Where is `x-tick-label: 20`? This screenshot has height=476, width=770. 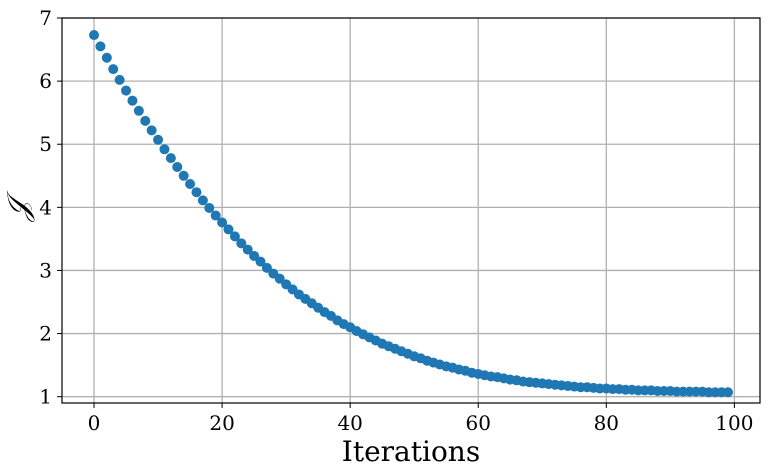 x-tick-label: 20 is located at coordinates (221, 423).